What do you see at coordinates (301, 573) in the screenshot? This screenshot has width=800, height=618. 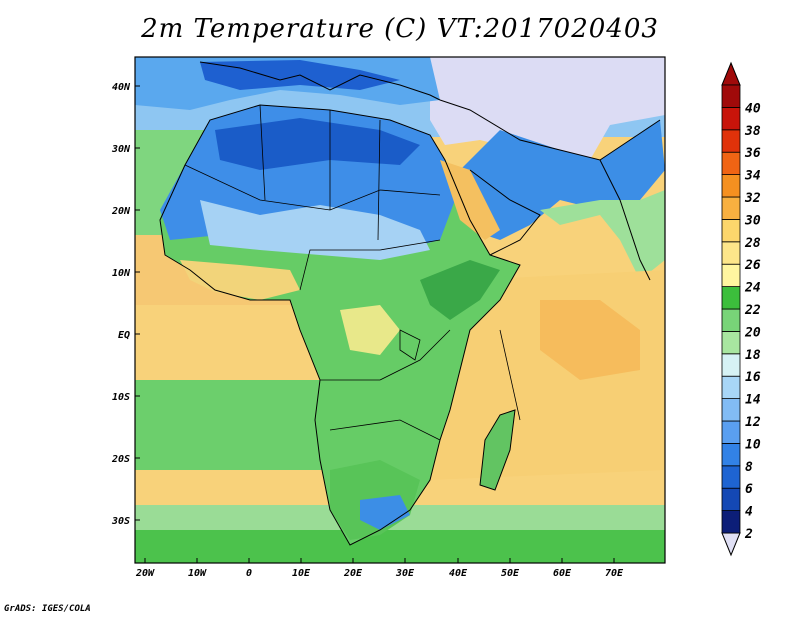 I see `lon-label: 10E` at bounding box center [301, 573].